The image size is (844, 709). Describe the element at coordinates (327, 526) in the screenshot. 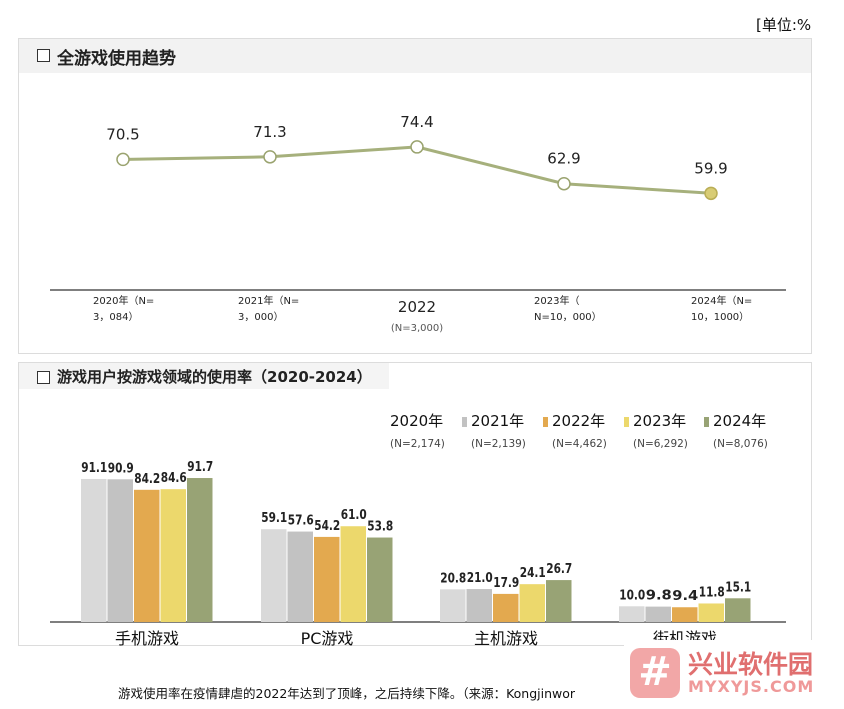

I see `bar-value-label: 54.2` at that location.